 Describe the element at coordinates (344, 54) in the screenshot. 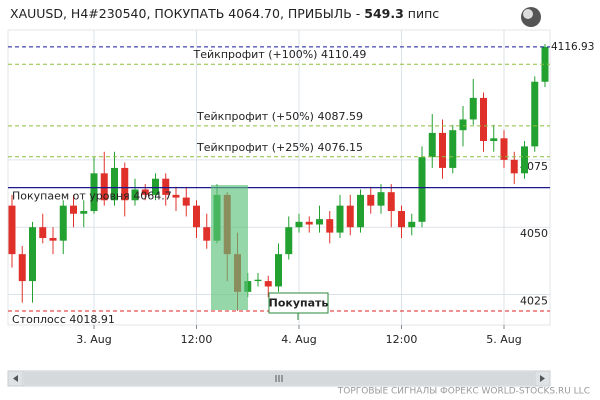

I see `level-value: 4110.49` at that location.